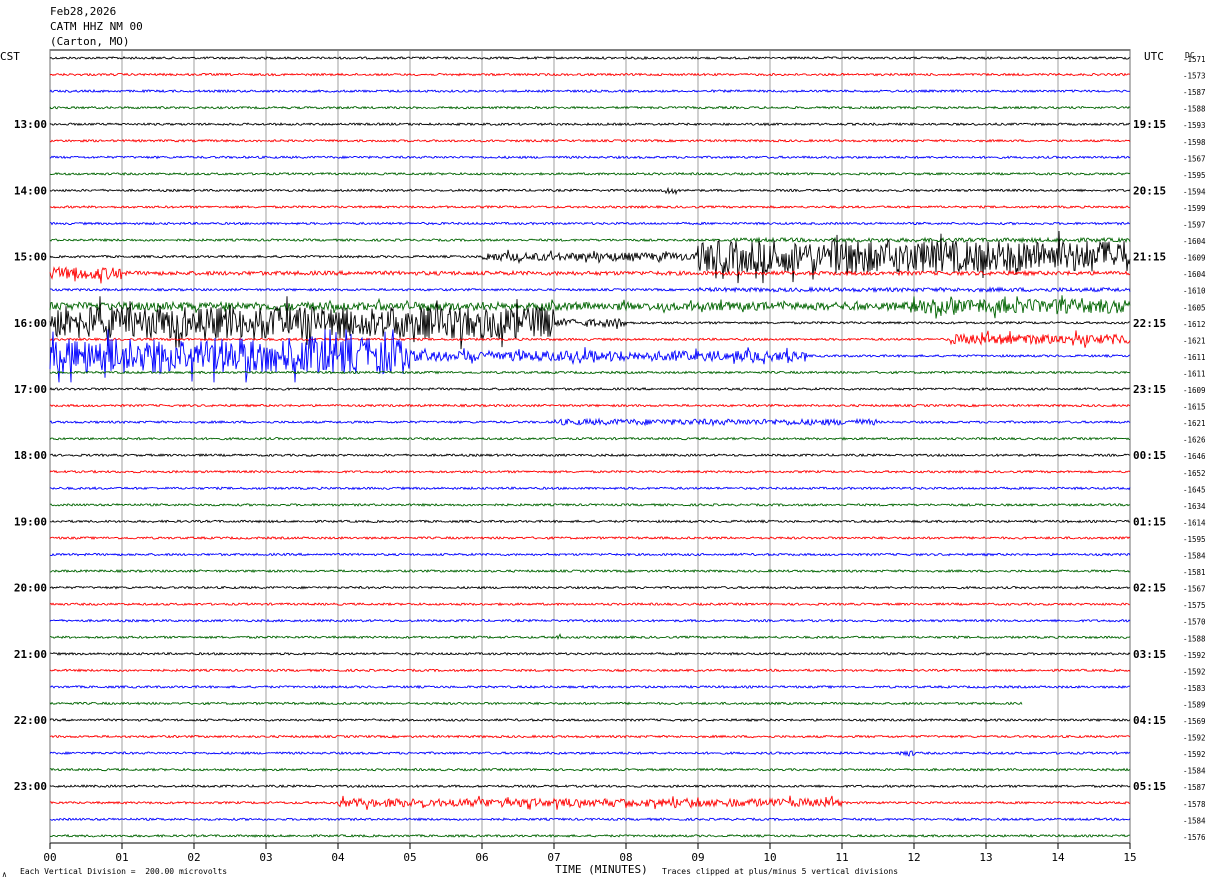 The image size is (1210, 886). I want to click on right-timezone-label: UTC, so click(1154, 56).